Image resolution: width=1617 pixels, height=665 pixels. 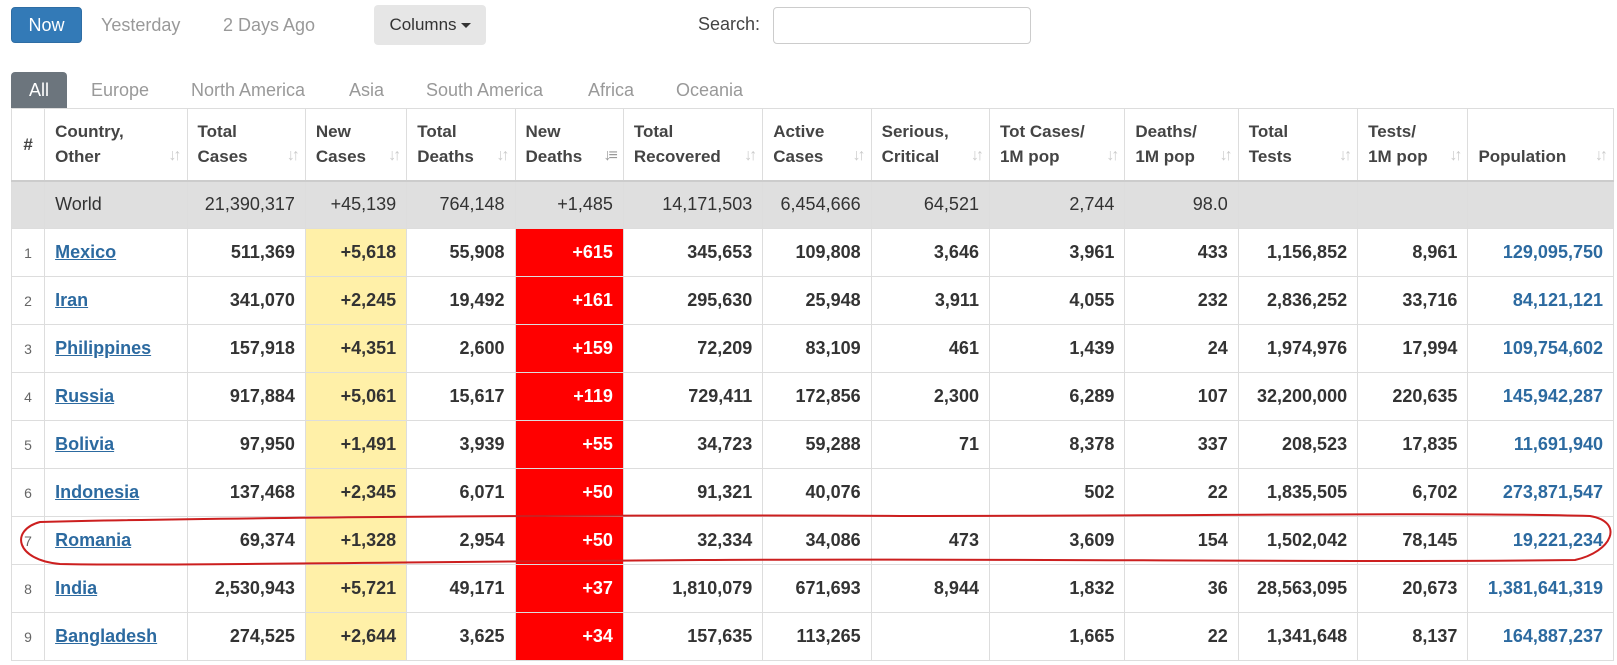 What do you see at coordinates (1057, 636) in the screenshot?
I see `cases-per-1m-cell: 1,665` at bounding box center [1057, 636].